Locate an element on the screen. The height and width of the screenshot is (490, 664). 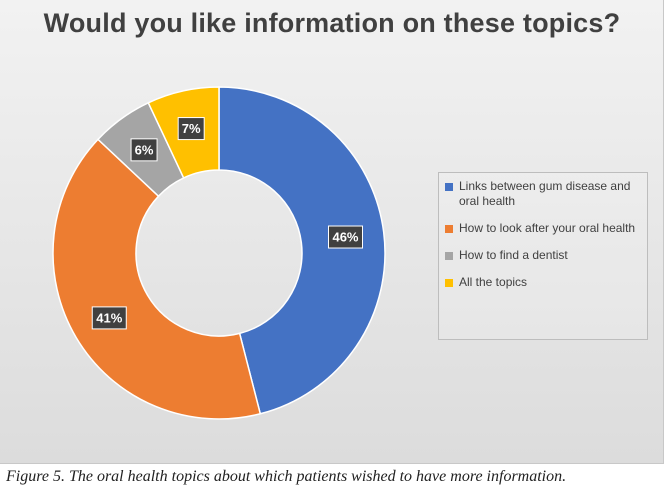
data-label-links-between-gum-disease-and-oral-health: 46% is located at coordinates (345, 237).